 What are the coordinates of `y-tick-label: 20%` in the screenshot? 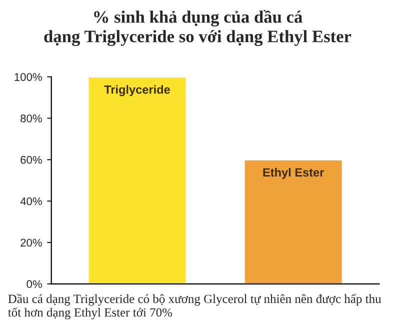 It's located at (31, 242).